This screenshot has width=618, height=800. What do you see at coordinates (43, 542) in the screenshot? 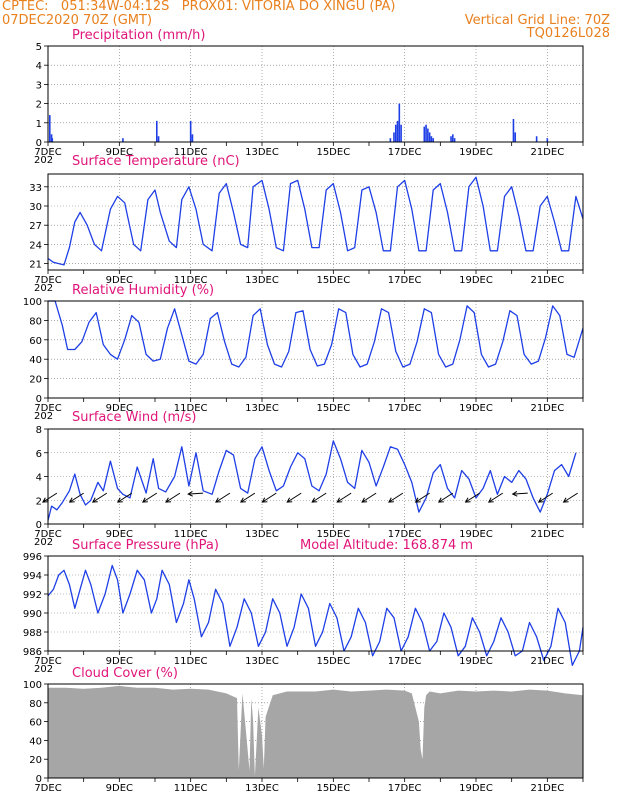
I see `wind-cut-label: 202` at bounding box center [43, 542].